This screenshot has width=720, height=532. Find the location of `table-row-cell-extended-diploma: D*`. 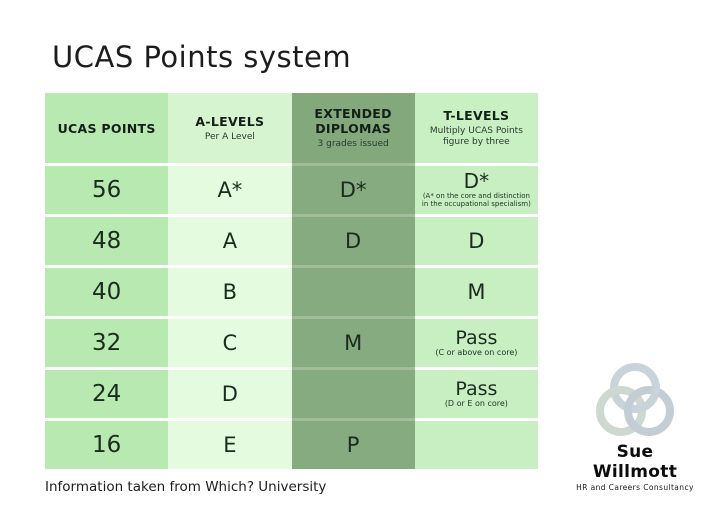

table-row-cell-extended-diploma: D* is located at coordinates (353, 188).